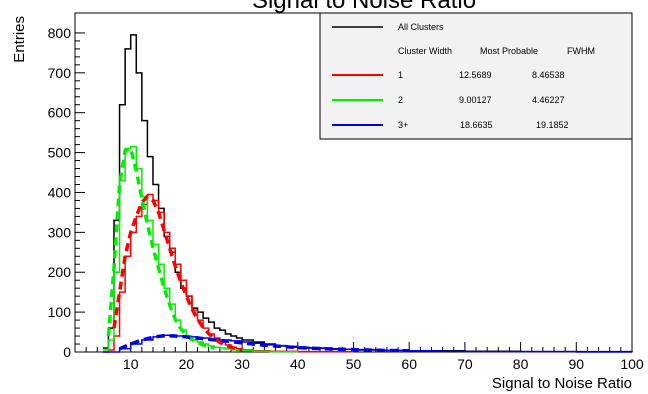  Describe the element at coordinates (354, 364) in the screenshot. I see `x-tick-label: 50` at that location.